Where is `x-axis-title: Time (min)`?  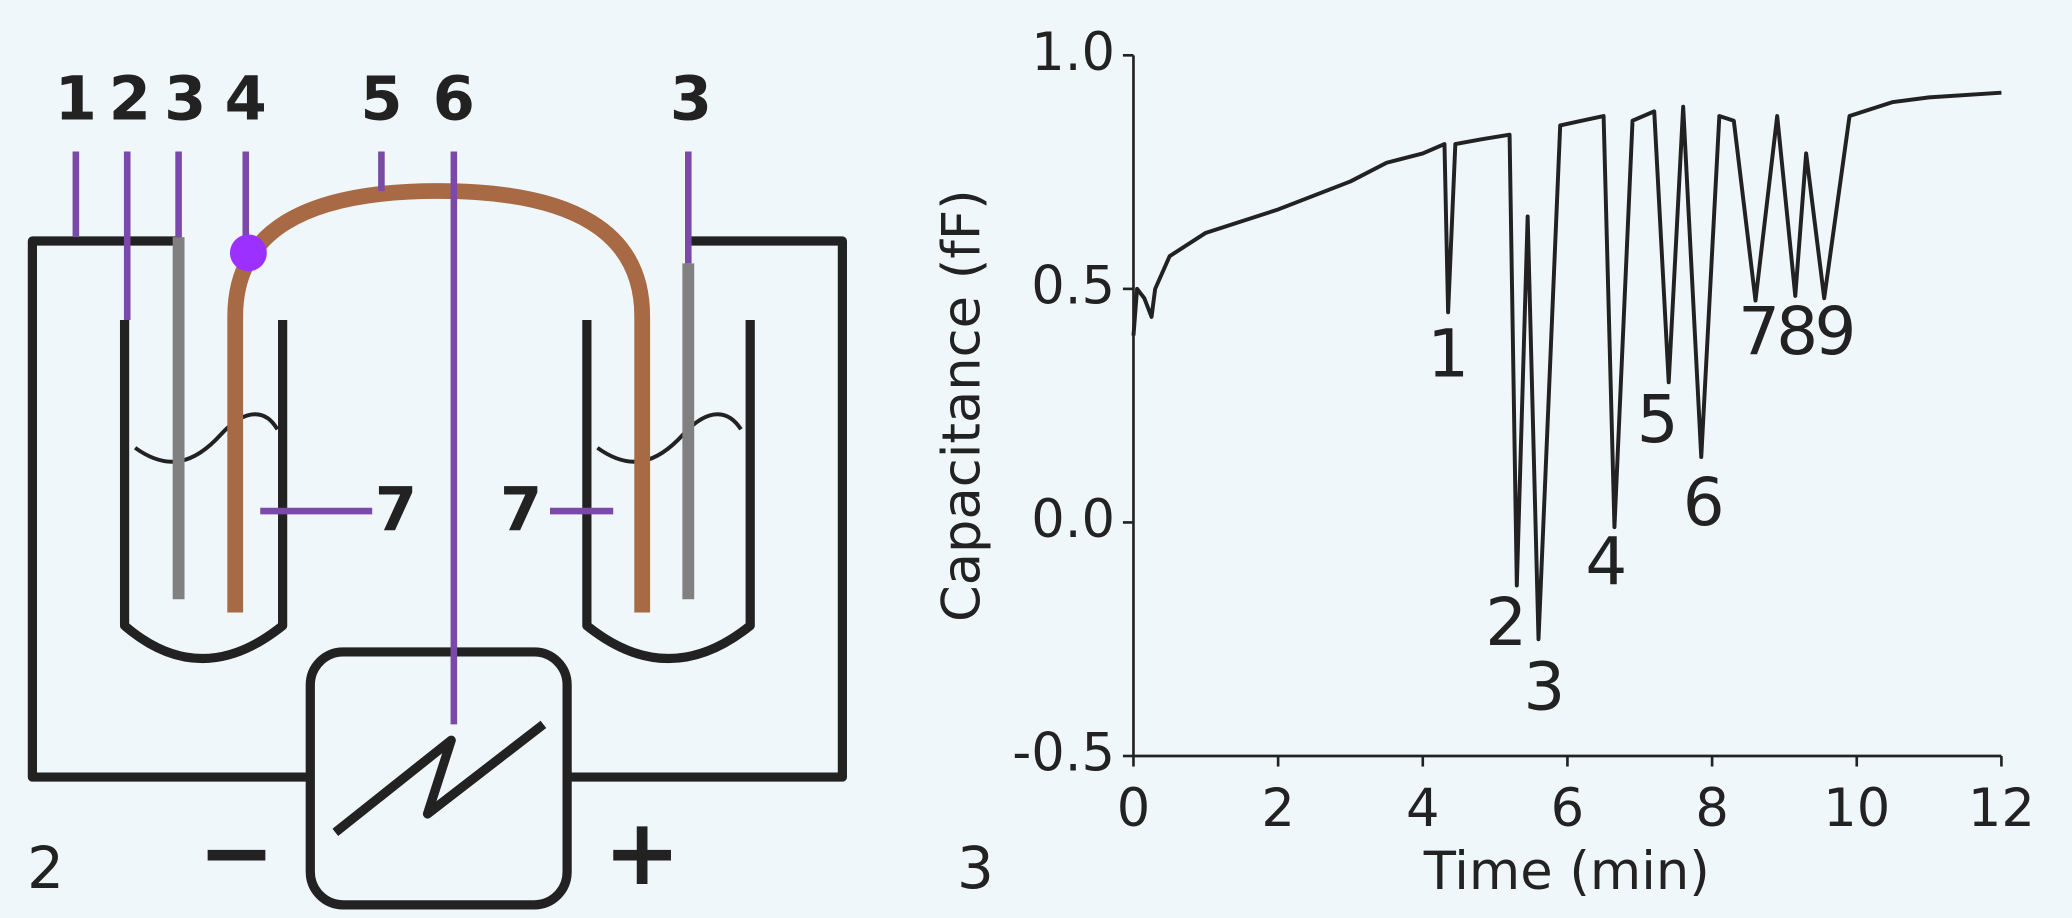
x-axis-title: Time (min) is located at coordinates (1566, 871).